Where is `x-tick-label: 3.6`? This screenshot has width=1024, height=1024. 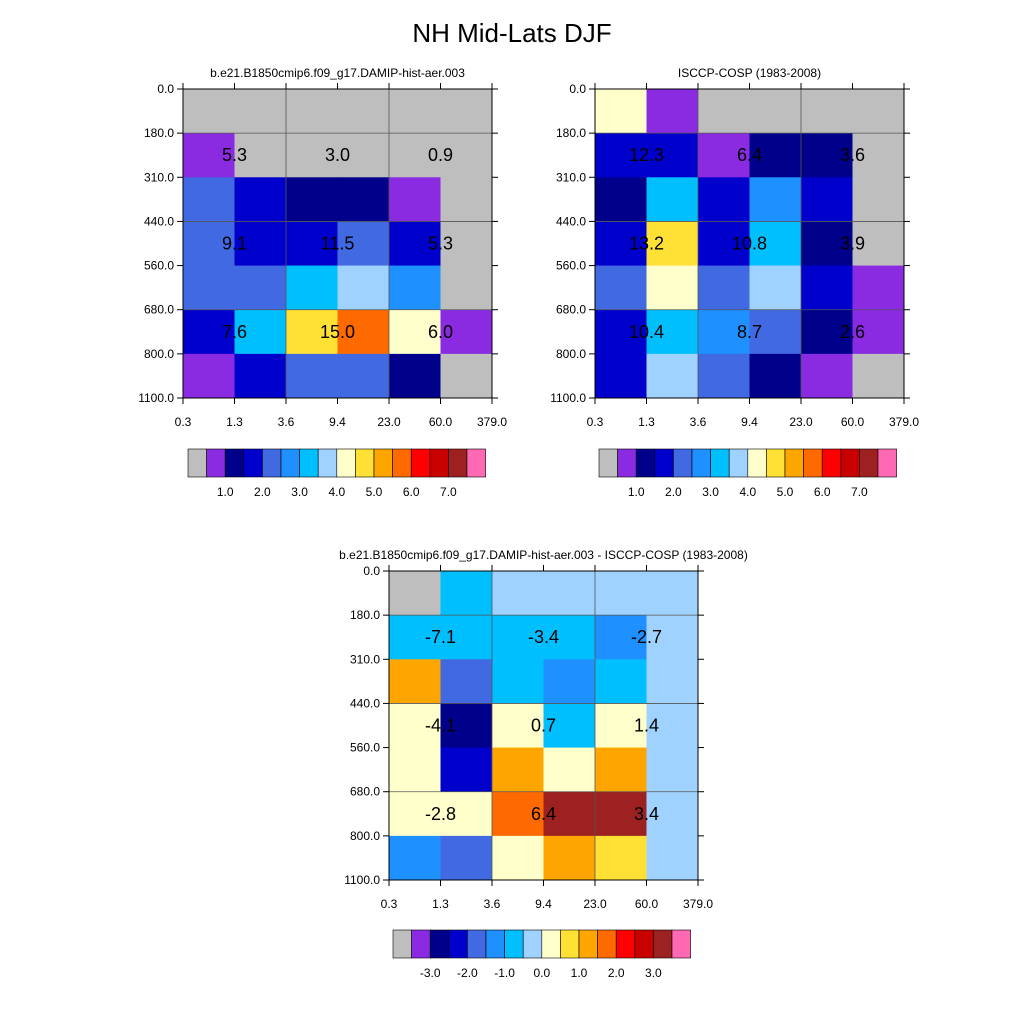 x-tick-label: 3.6 is located at coordinates (492, 904).